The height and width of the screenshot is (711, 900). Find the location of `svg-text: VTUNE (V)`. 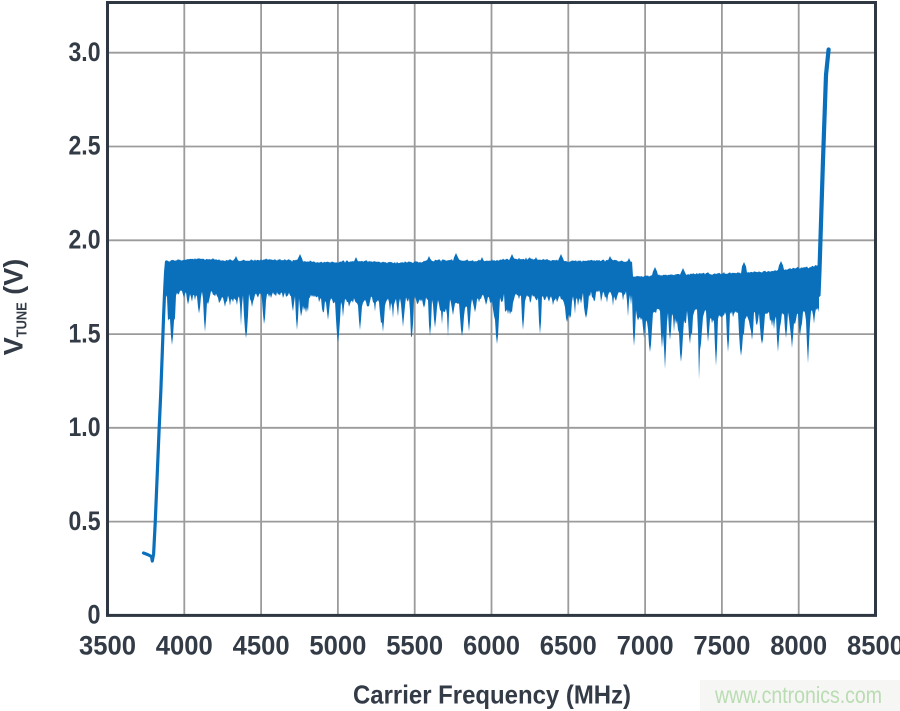

svg-text: VTUNE (V) is located at coordinates (15, 307).